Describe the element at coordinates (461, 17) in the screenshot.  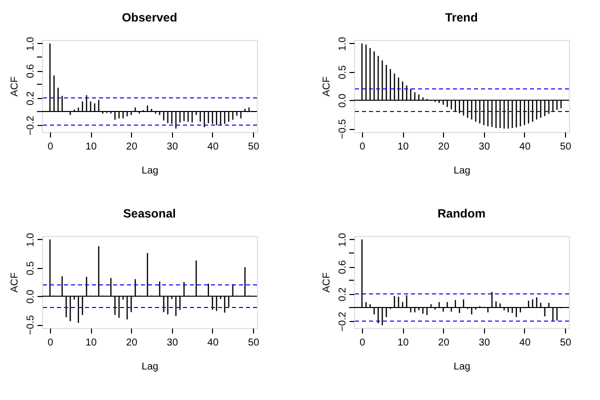
I see `chart-title: Trend` at that location.